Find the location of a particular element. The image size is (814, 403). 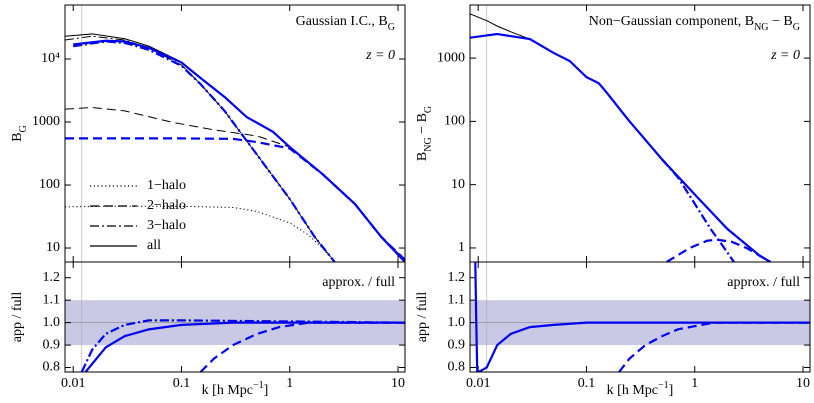

legend-label: all is located at coordinates (154, 245).